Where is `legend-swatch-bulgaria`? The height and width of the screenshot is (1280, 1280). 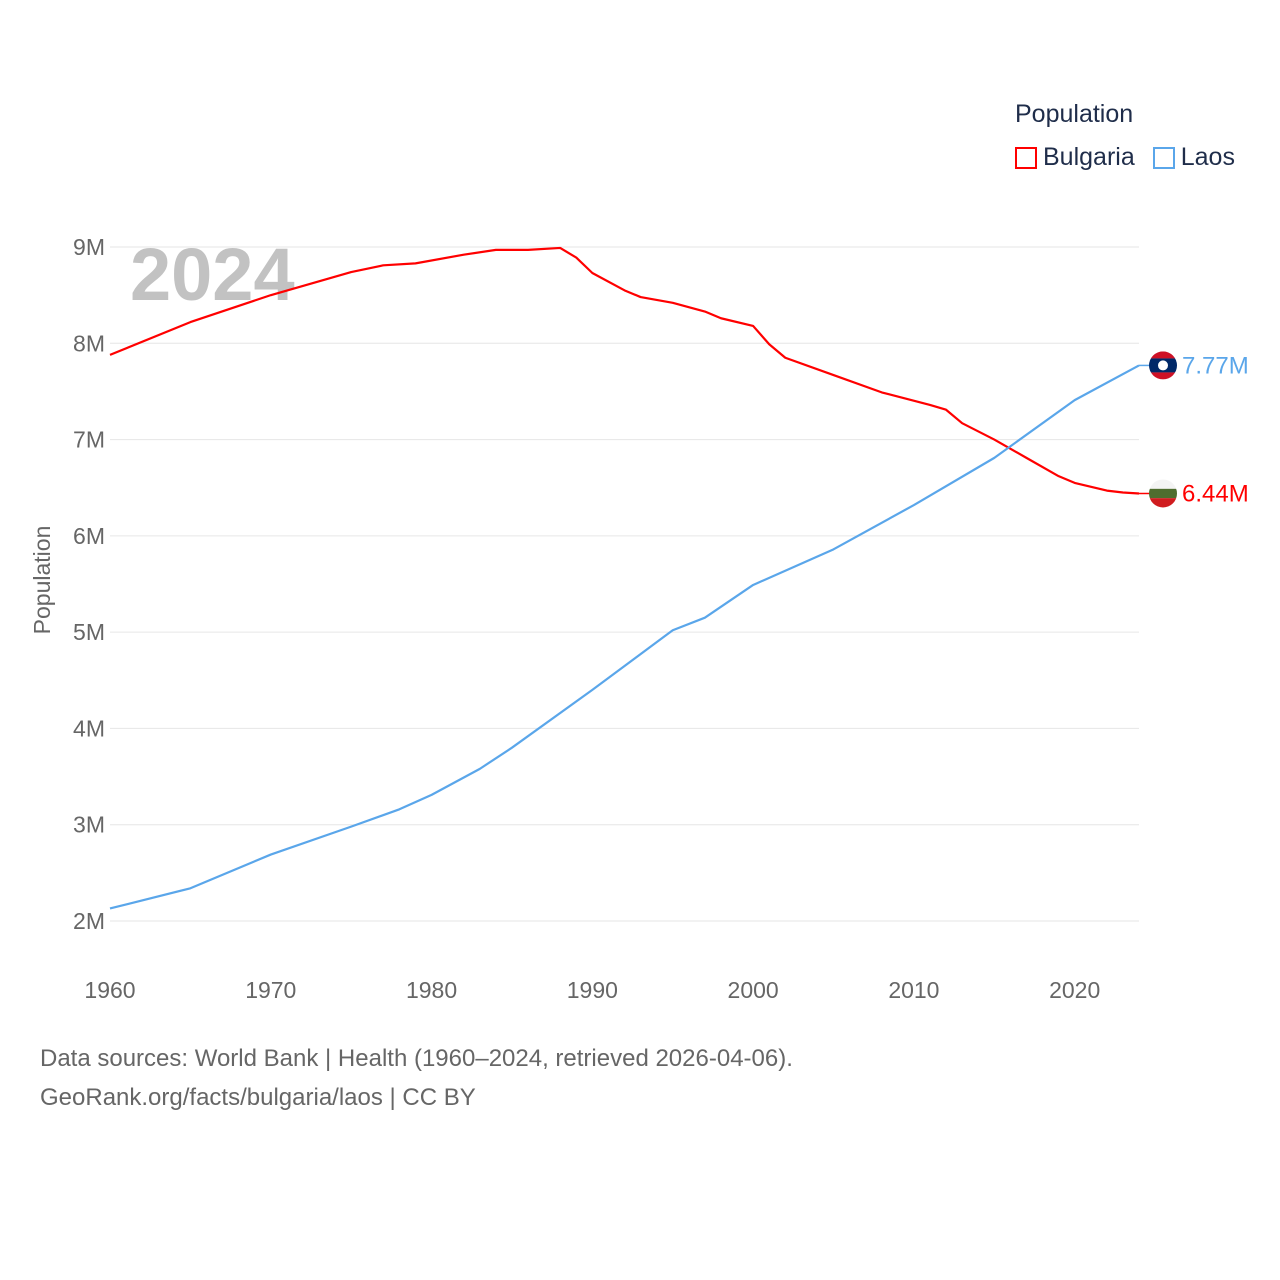 legend-swatch-bulgaria is located at coordinates (1026, 157).